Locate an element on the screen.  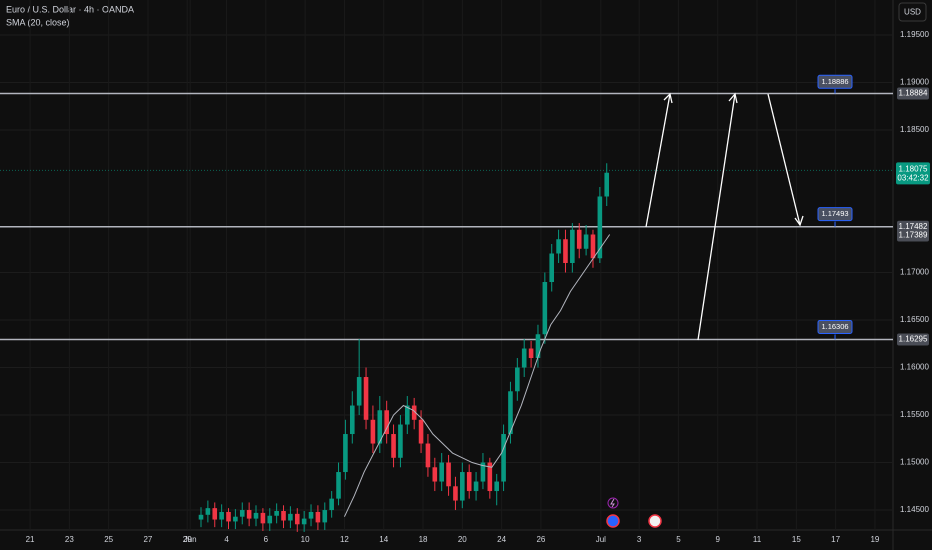
x-tick-label: 9 is located at coordinates (718, 539).